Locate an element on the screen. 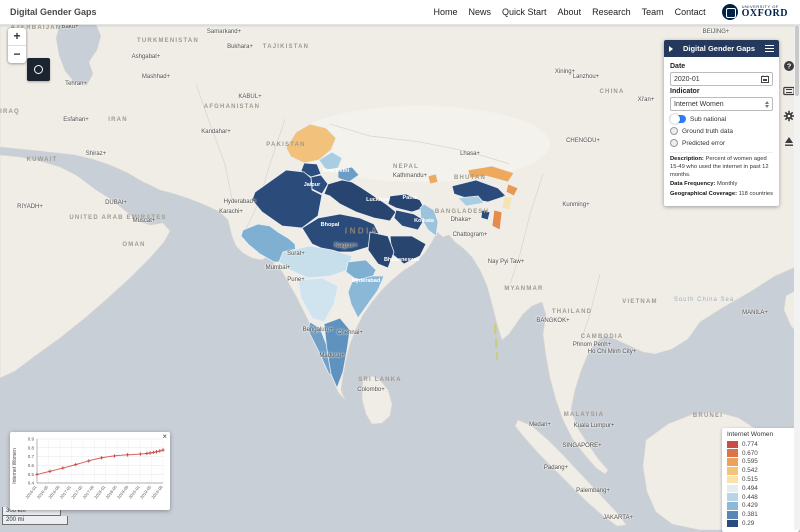  page-scrollbar is located at coordinates (797, 277).